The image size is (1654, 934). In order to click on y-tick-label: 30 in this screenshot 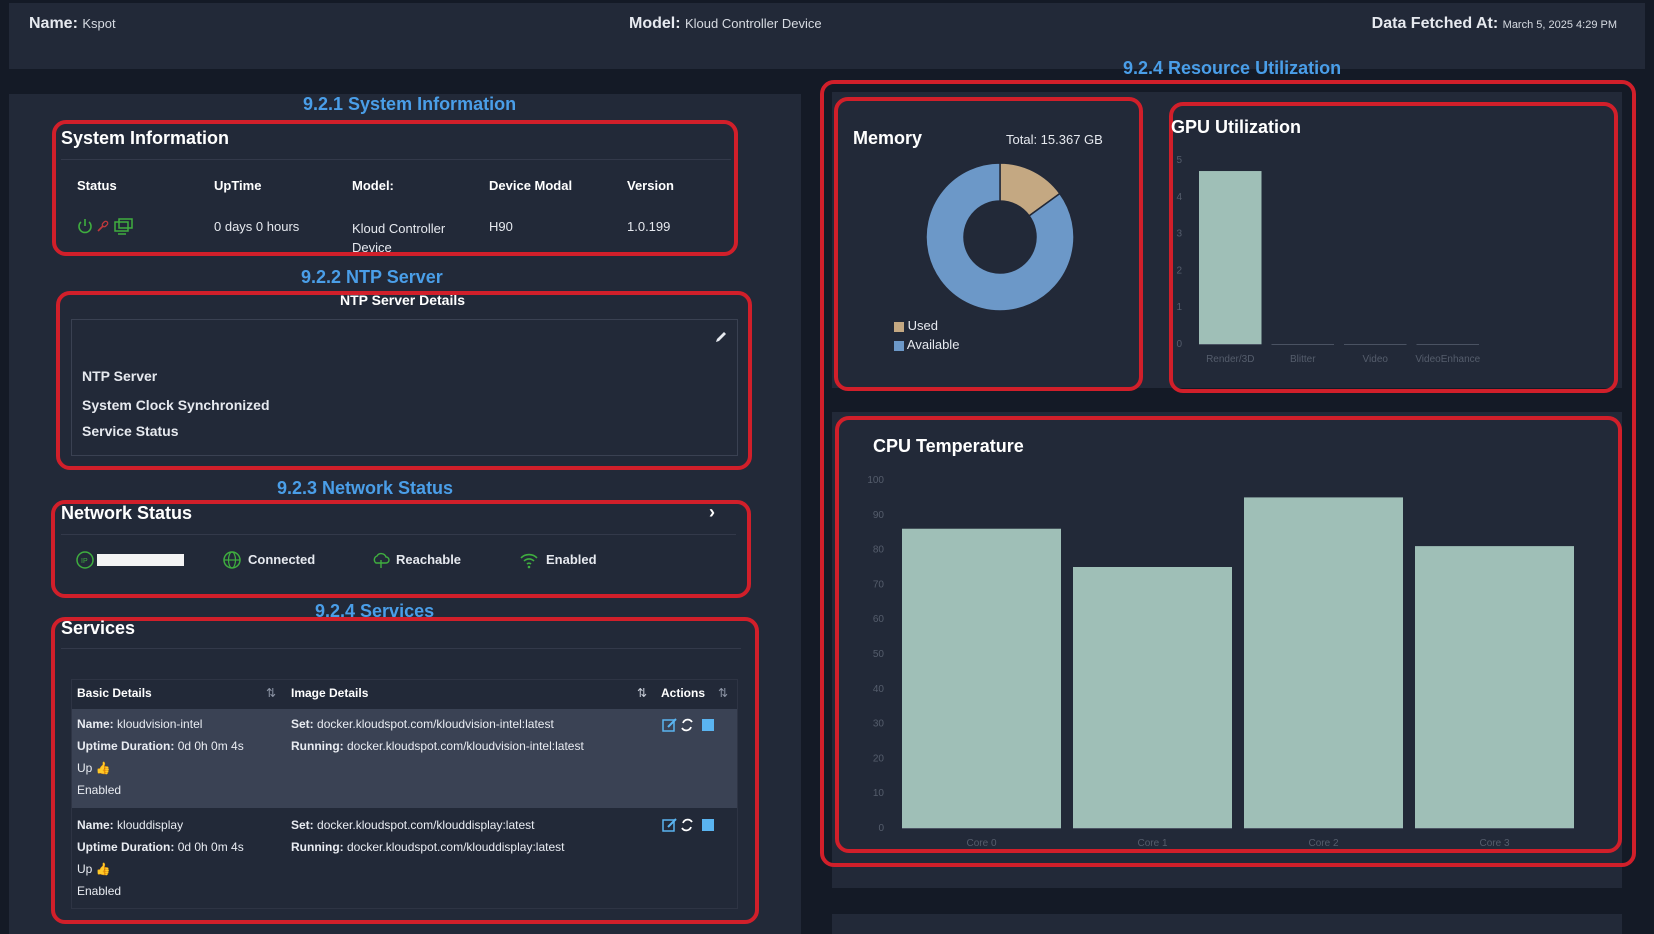, I will do `click(879, 724)`.